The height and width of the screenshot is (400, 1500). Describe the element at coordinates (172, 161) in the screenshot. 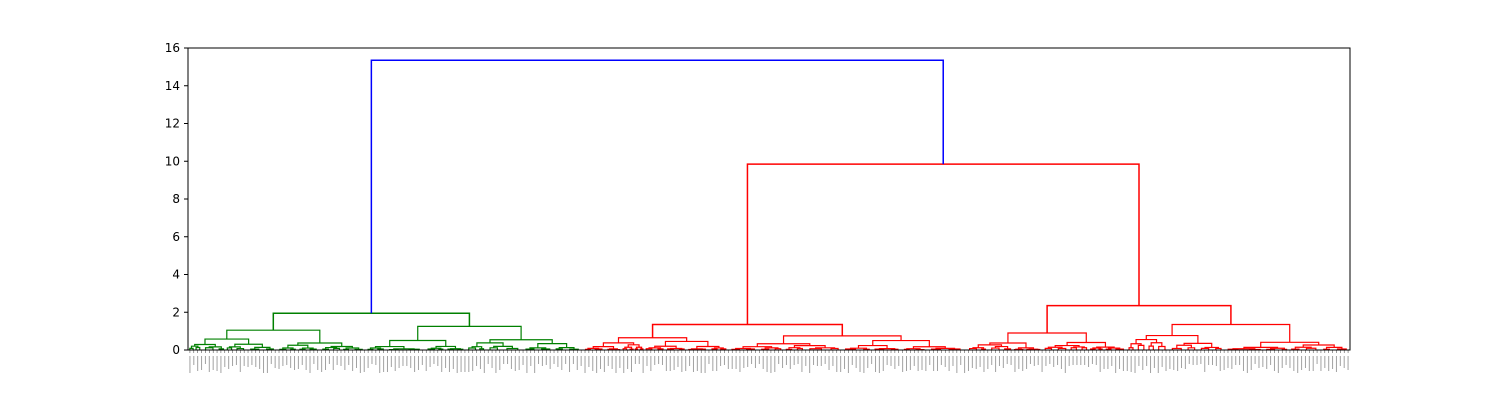

I see `y-tick-label: 10` at that location.